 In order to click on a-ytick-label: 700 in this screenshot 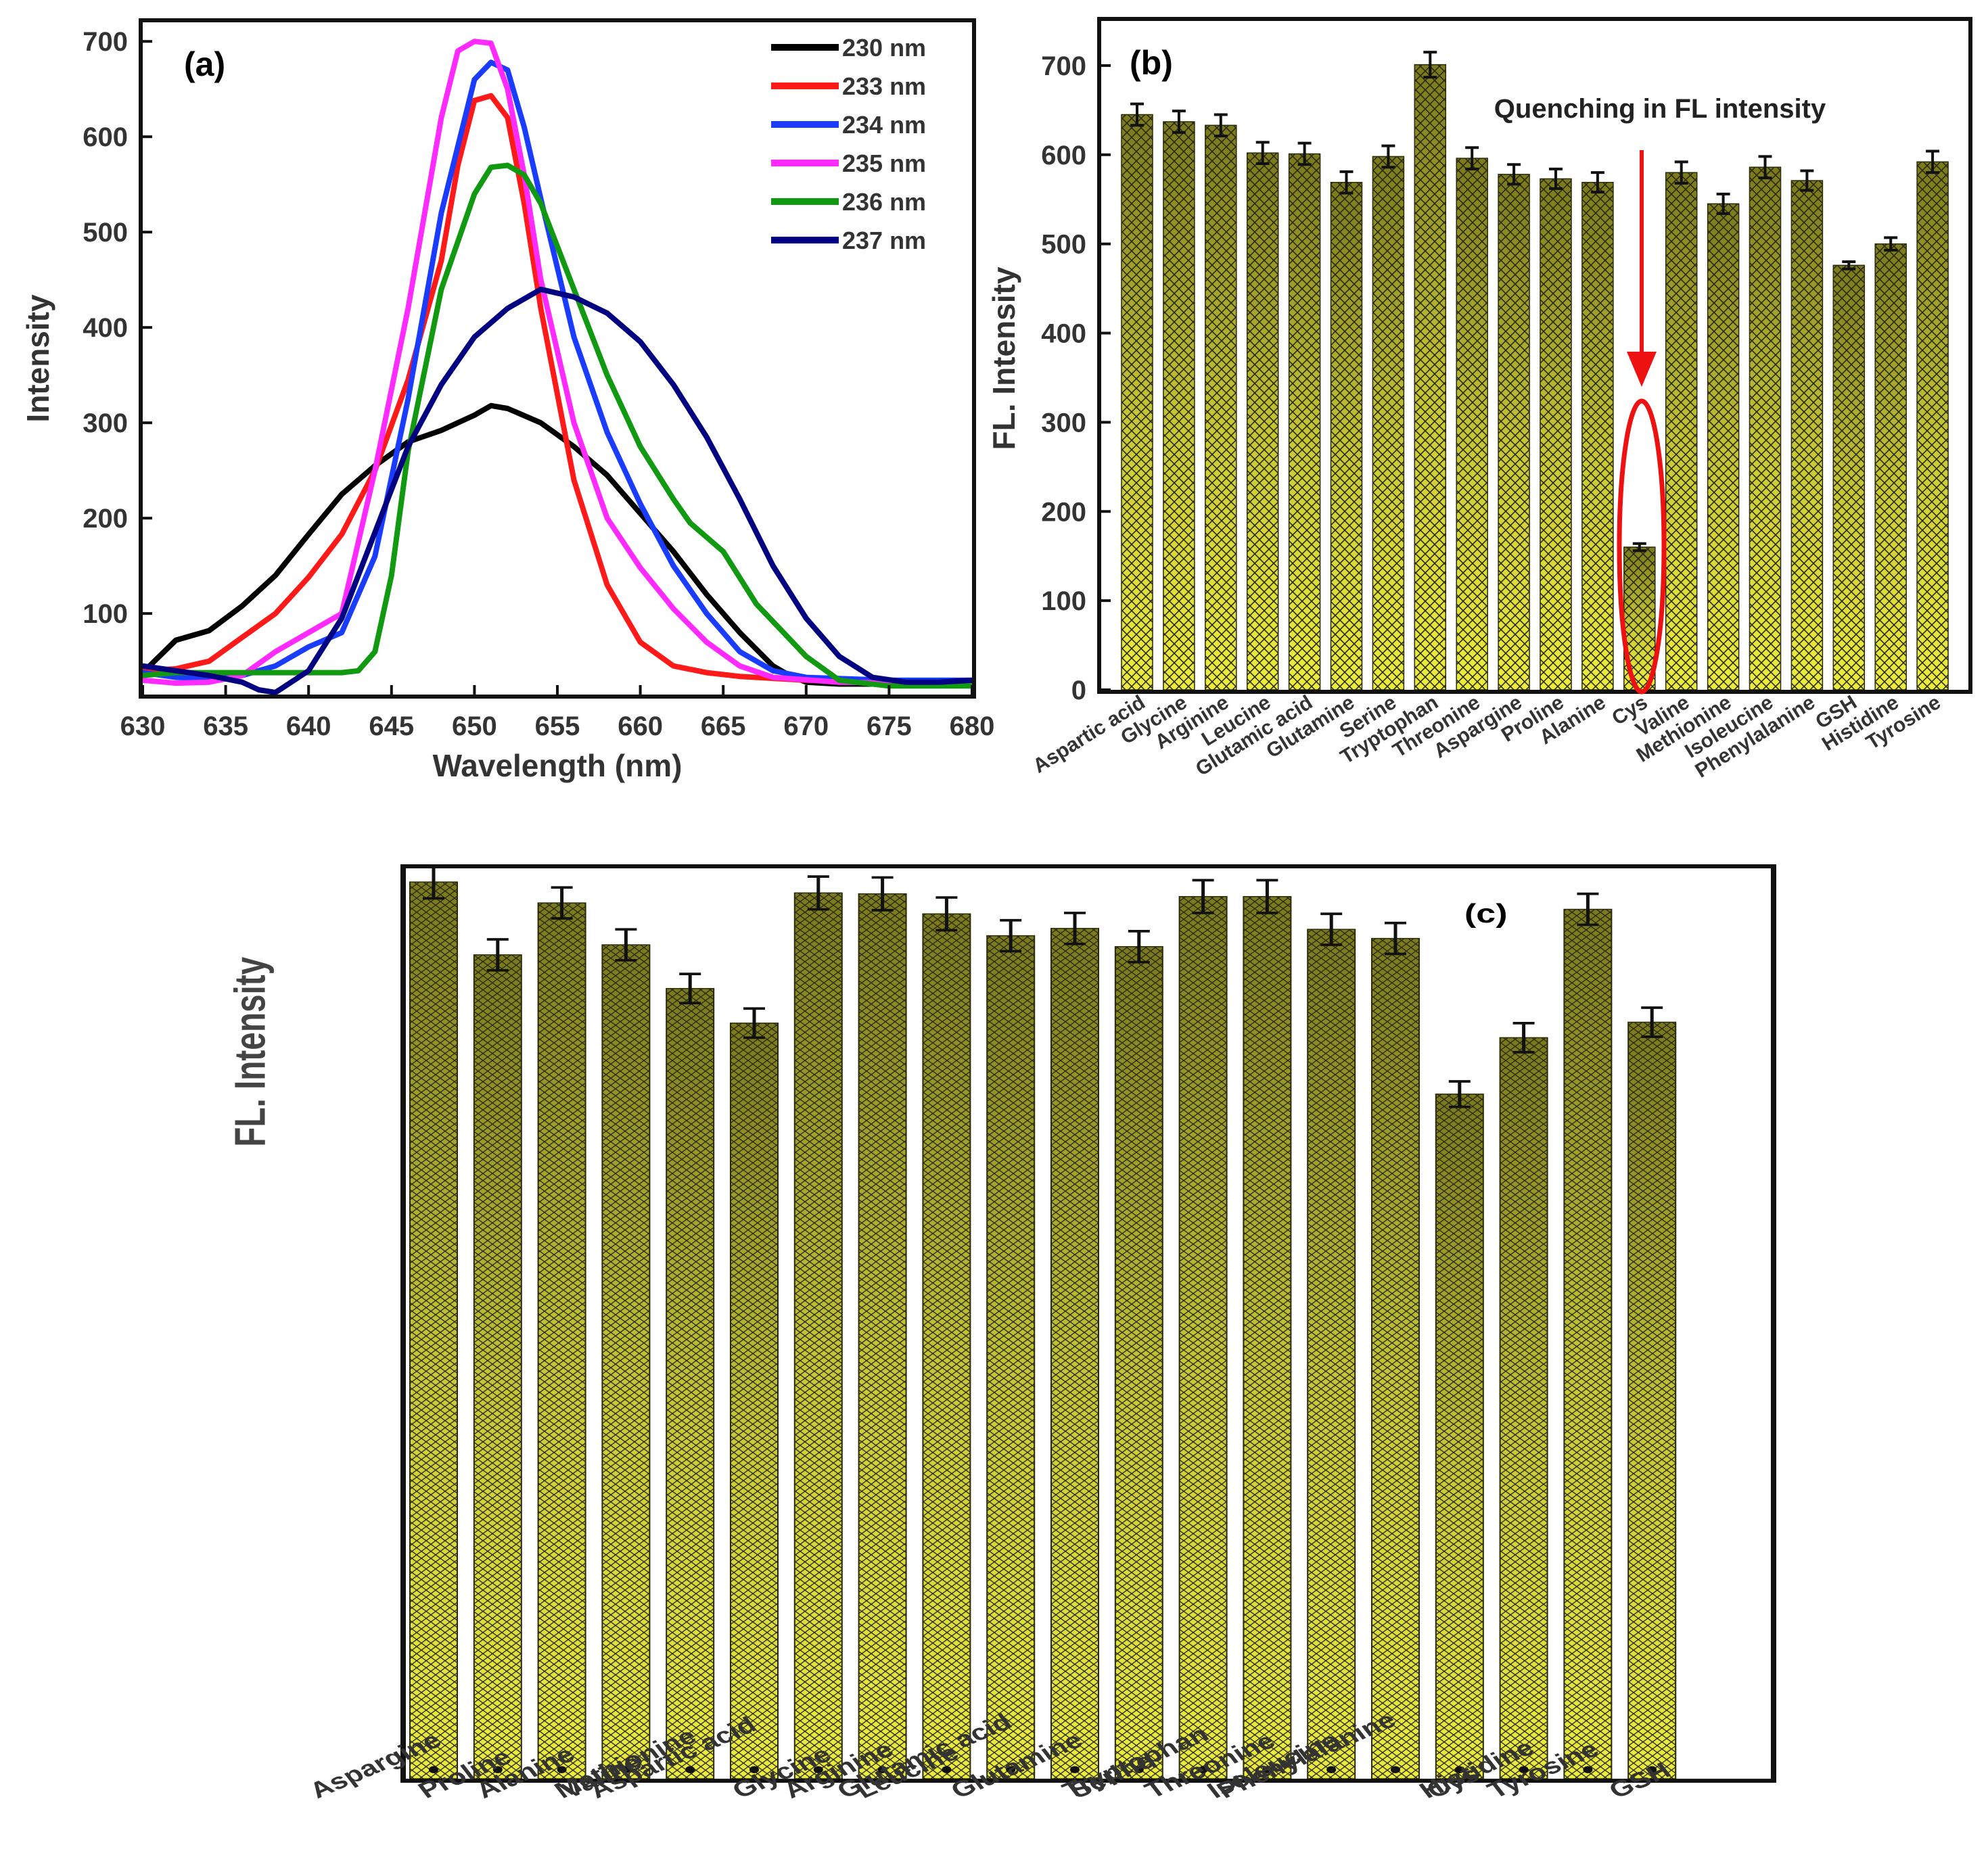, I will do `click(105, 42)`.